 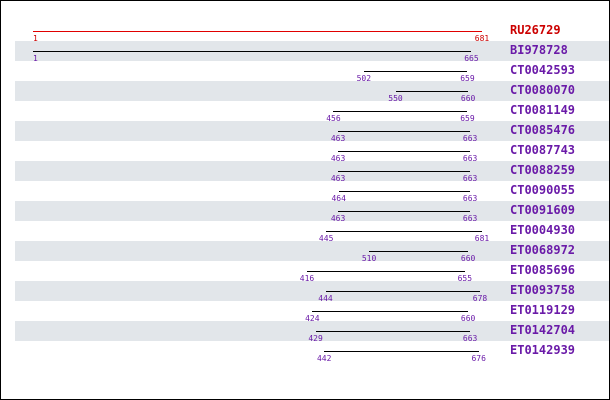 I want to click on alignment-end: 681, so click(x=482, y=238).